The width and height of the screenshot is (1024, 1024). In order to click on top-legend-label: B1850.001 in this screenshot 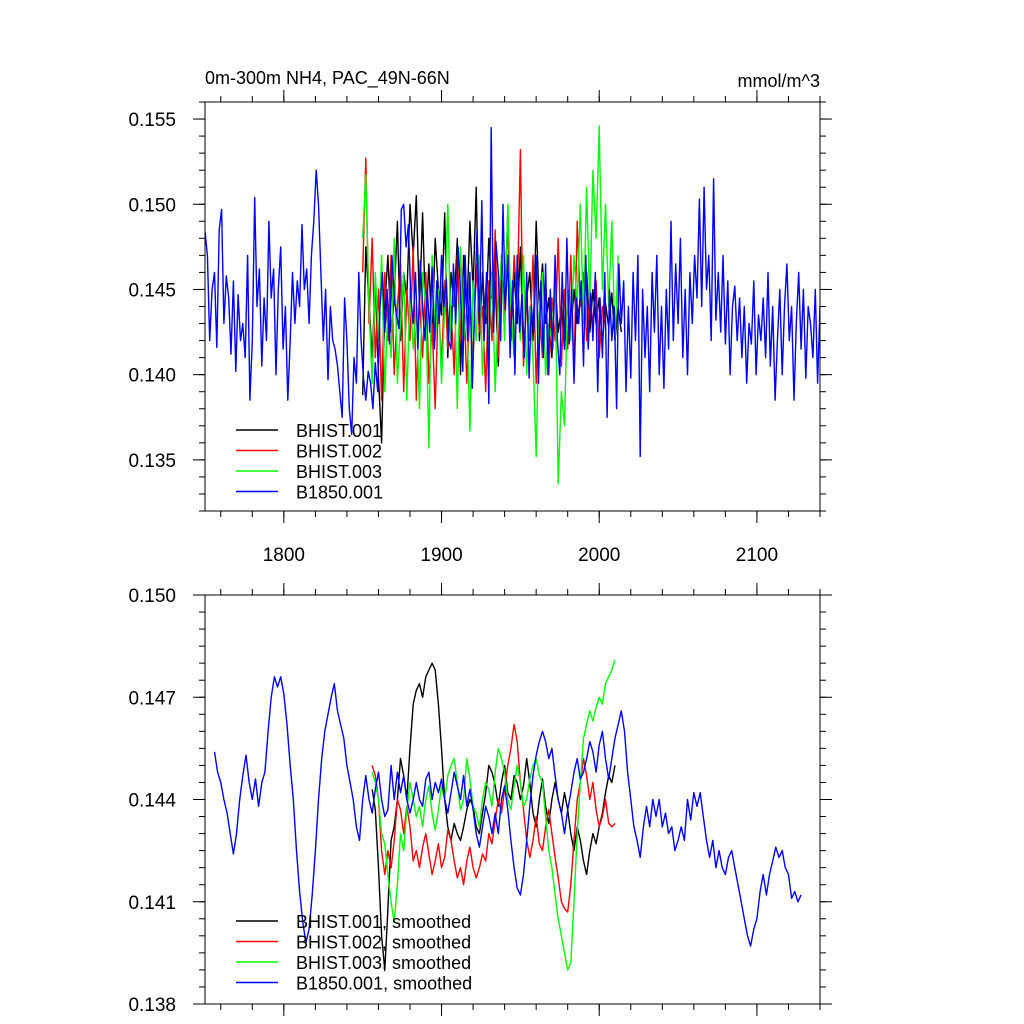, I will do `click(339, 493)`.